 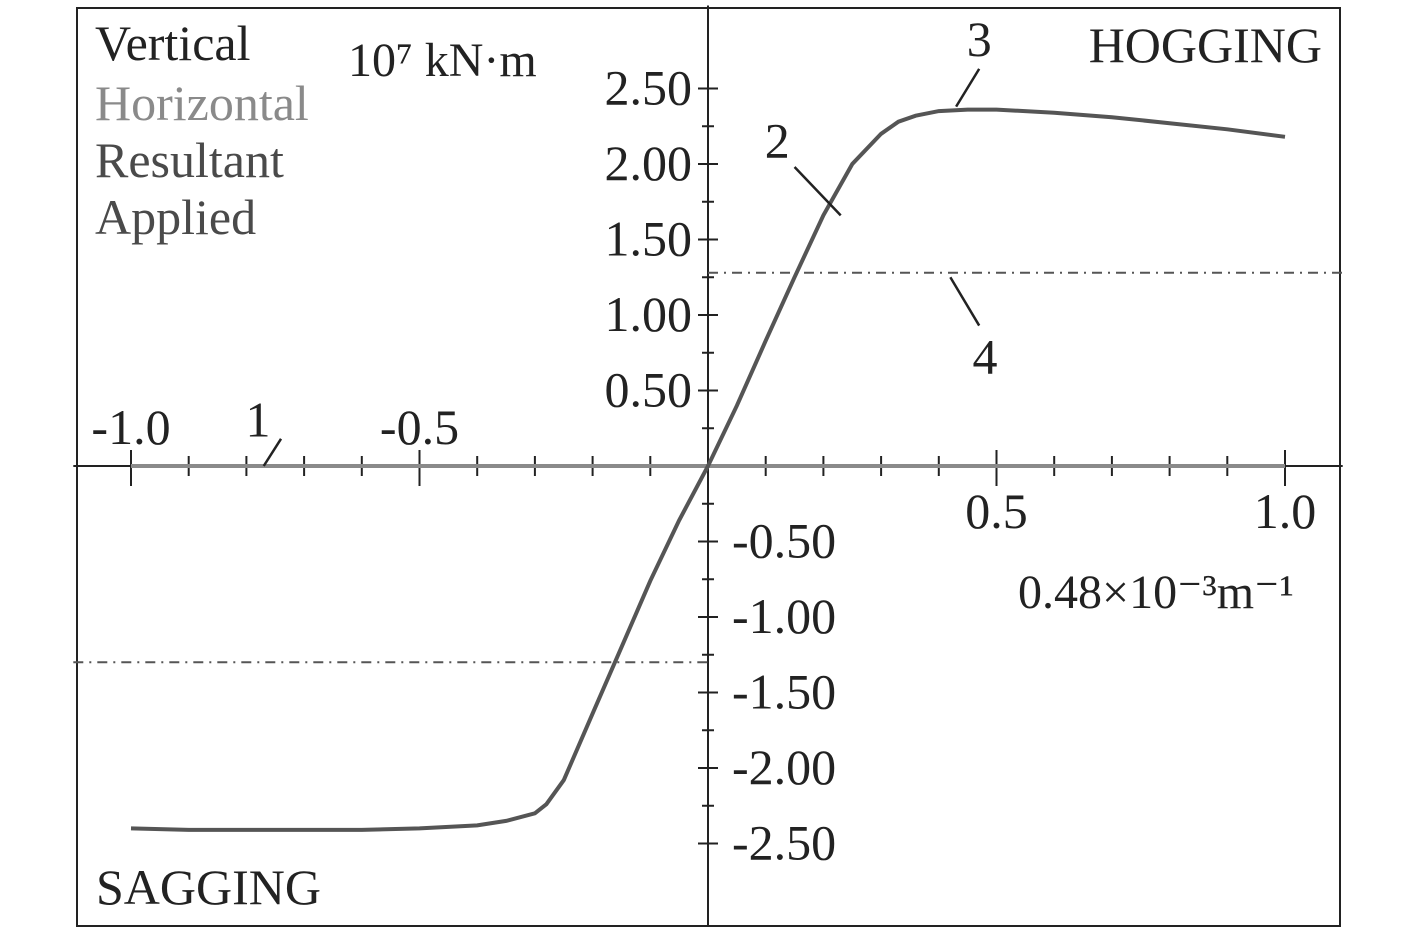 What do you see at coordinates (784, 541) in the screenshot?
I see `y-tick-label: -0.50` at bounding box center [784, 541].